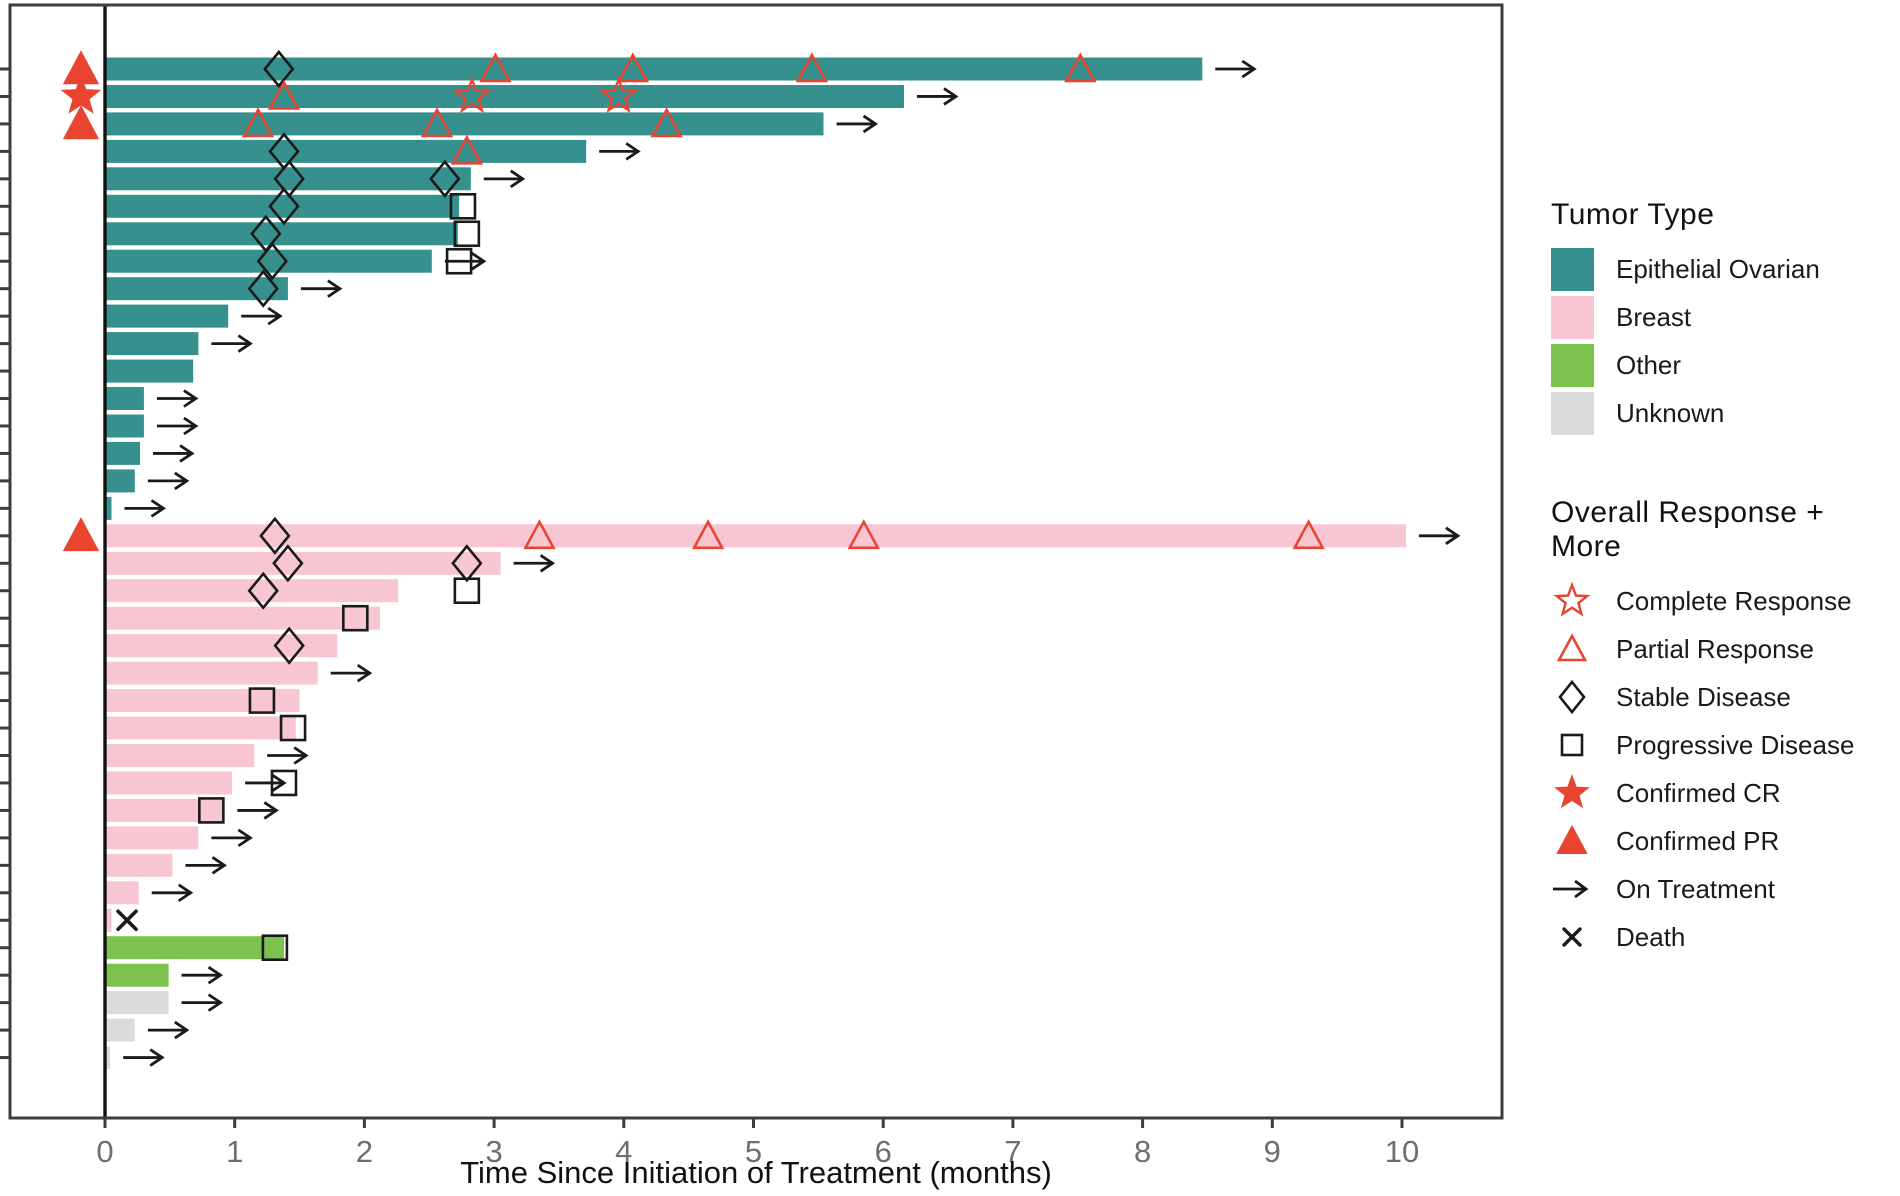 The height and width of the screenshot is (1196, 1900). I want to click on legend-response-item: Confirmed CR, so click(1725, 793).